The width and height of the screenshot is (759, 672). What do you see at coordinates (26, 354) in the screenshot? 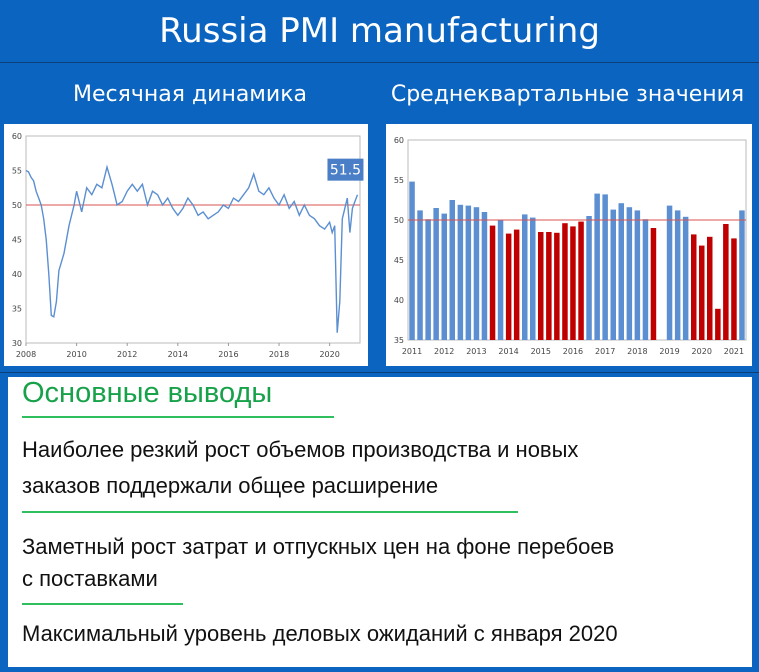
I see `x-tick-label: 2008` at bounding box center [26, 354].